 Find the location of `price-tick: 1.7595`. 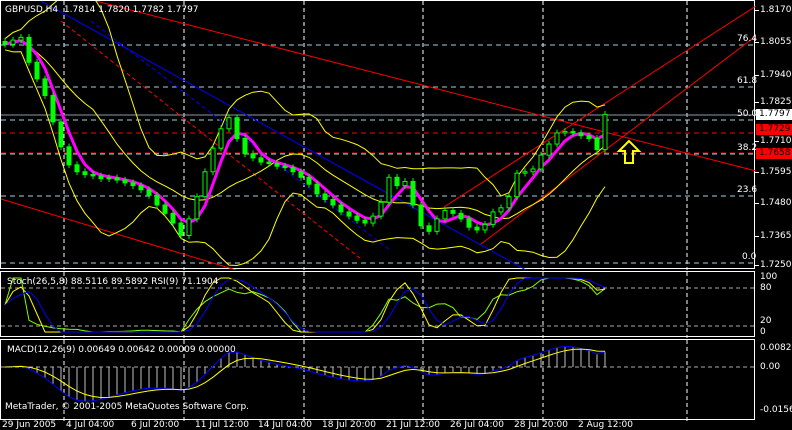

price-tick: 1.7595 is located at coordinates (776, 172).